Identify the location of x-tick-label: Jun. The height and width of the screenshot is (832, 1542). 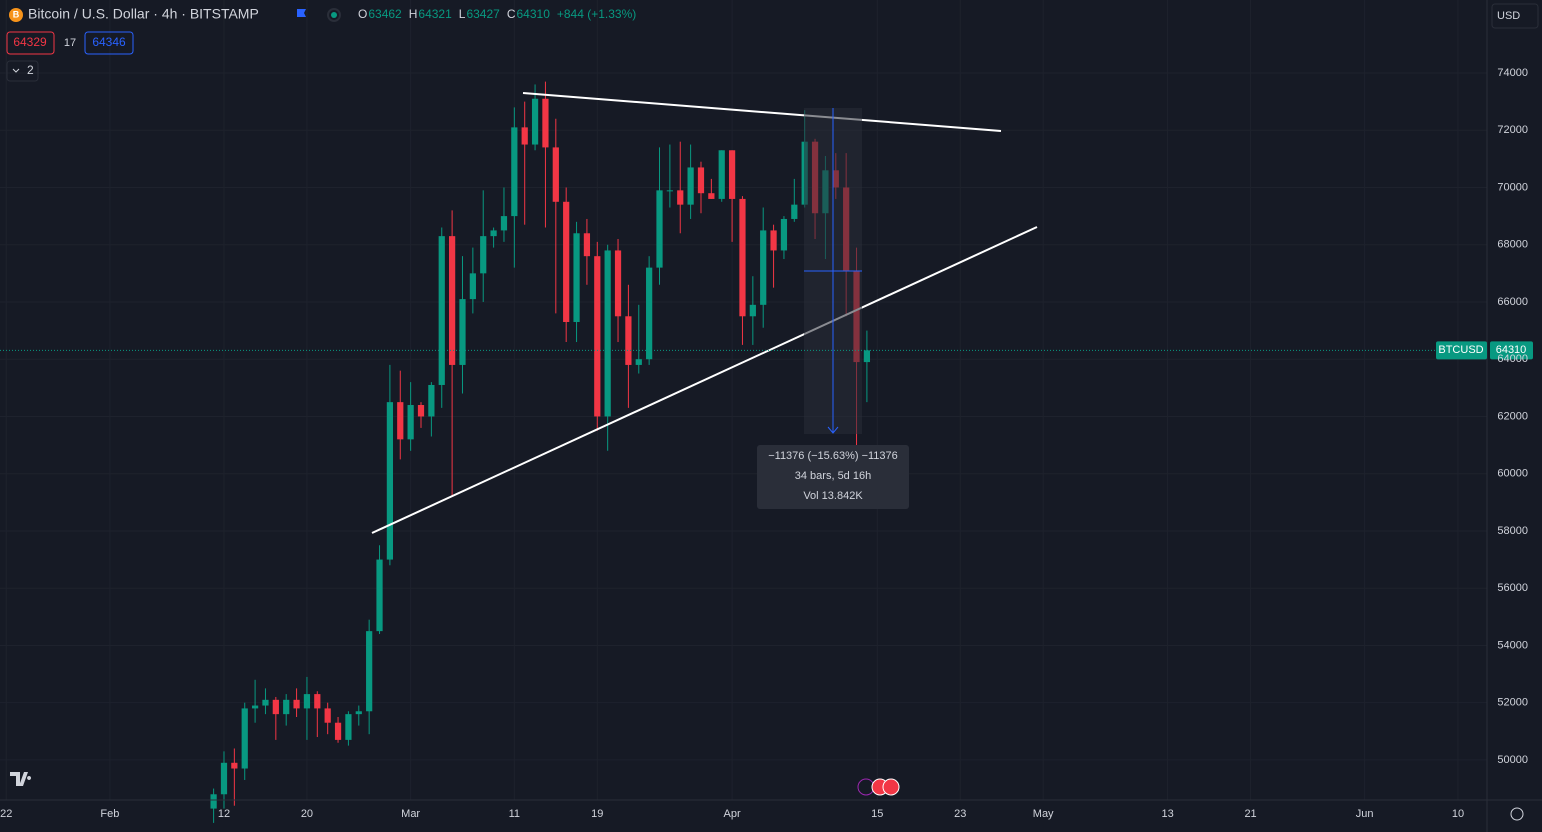
(1365, 814).